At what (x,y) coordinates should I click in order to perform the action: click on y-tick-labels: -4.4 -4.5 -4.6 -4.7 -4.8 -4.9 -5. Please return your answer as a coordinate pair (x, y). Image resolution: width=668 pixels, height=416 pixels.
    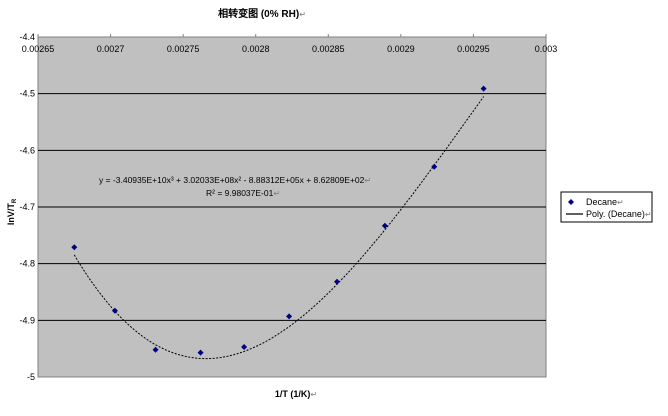
    Looking at the image, I should click on (27, 207).